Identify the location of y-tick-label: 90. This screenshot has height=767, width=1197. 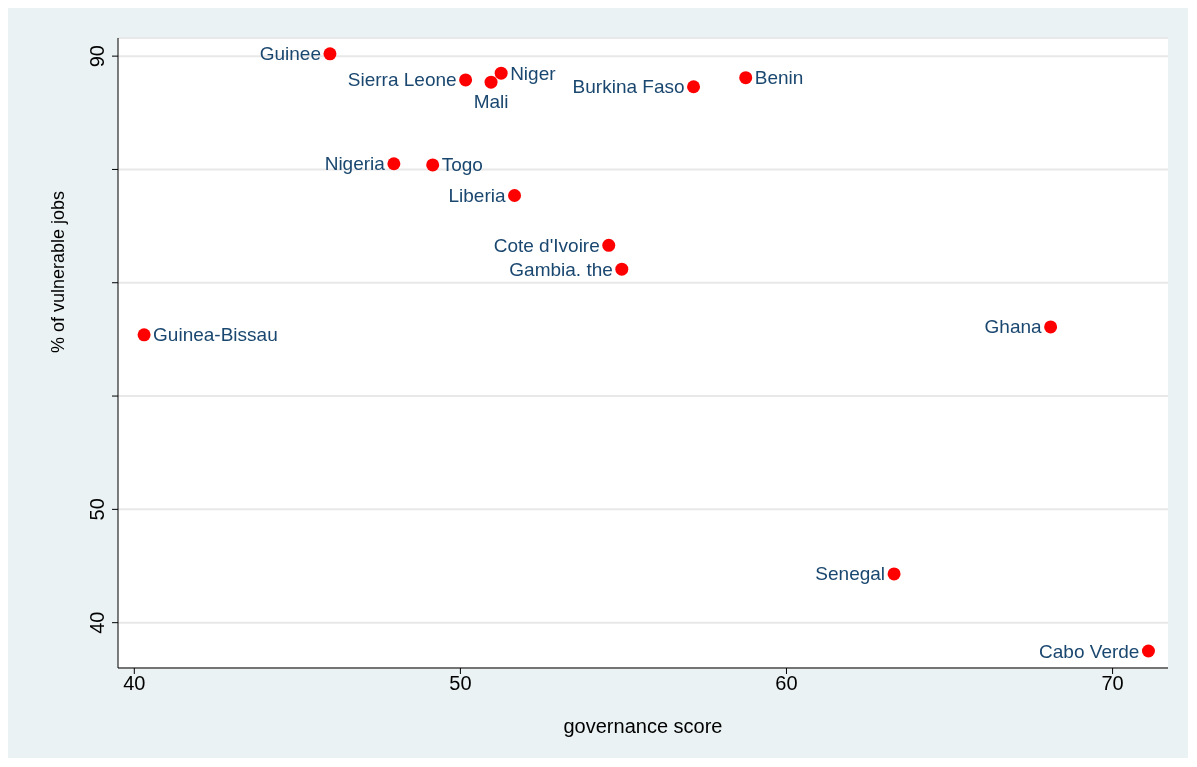
(97, 56).